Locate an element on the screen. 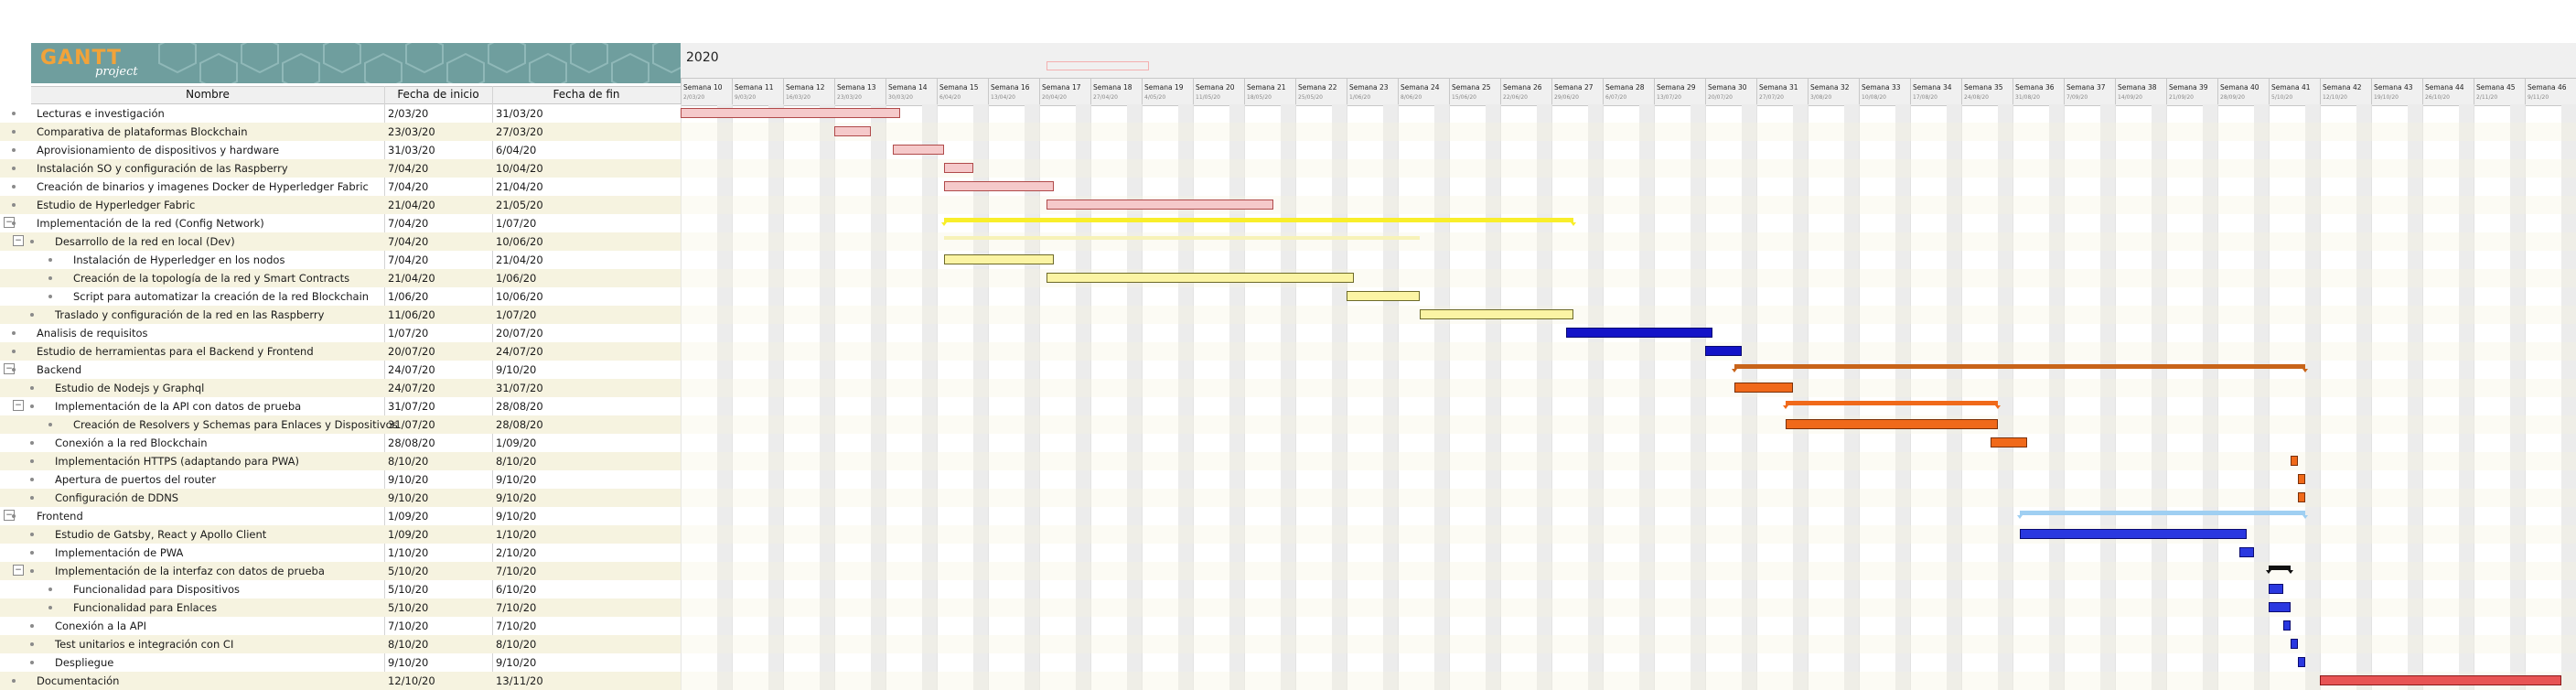 The height and width of the screenshot is (690, 2576). table-row: − Frontend 1/09/20 9/10/20 is located at coordinates (340, 516).